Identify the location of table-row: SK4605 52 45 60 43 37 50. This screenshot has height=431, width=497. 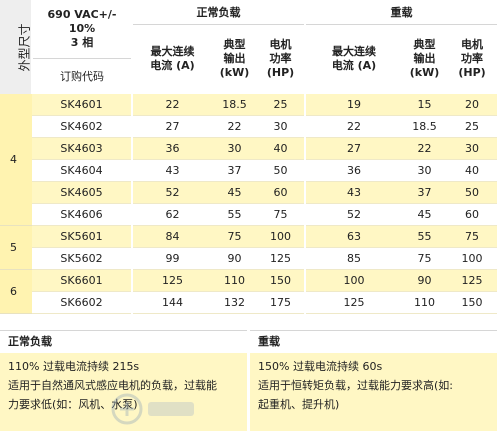
(248, 192).